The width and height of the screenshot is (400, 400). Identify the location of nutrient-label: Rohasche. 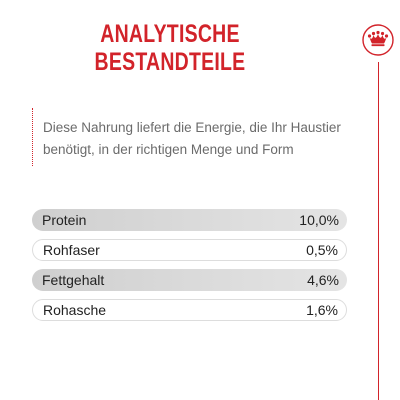
(75, 310).